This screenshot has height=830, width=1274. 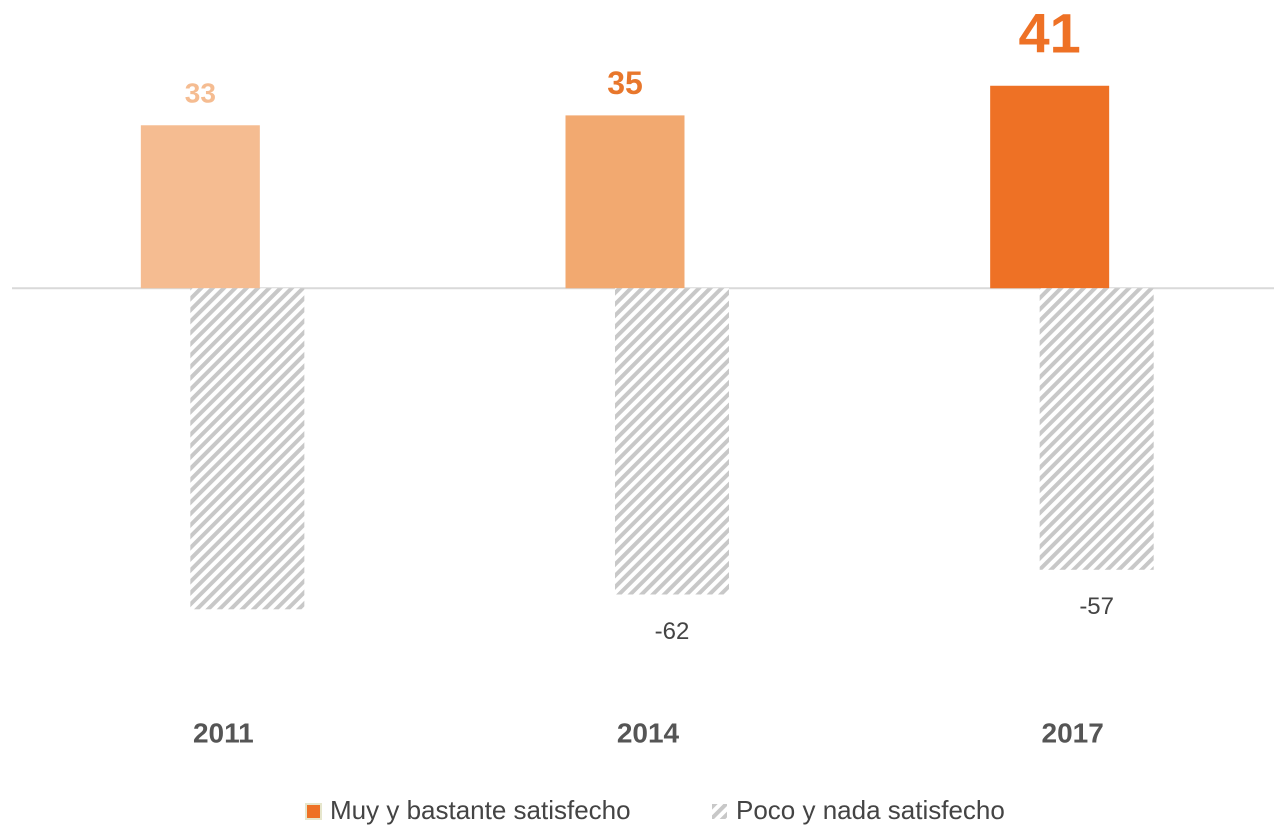 What do you see at coordinates (1096, 606) in the screenshot?
I see `data-label: -57` at bounding box center [1096, 606].